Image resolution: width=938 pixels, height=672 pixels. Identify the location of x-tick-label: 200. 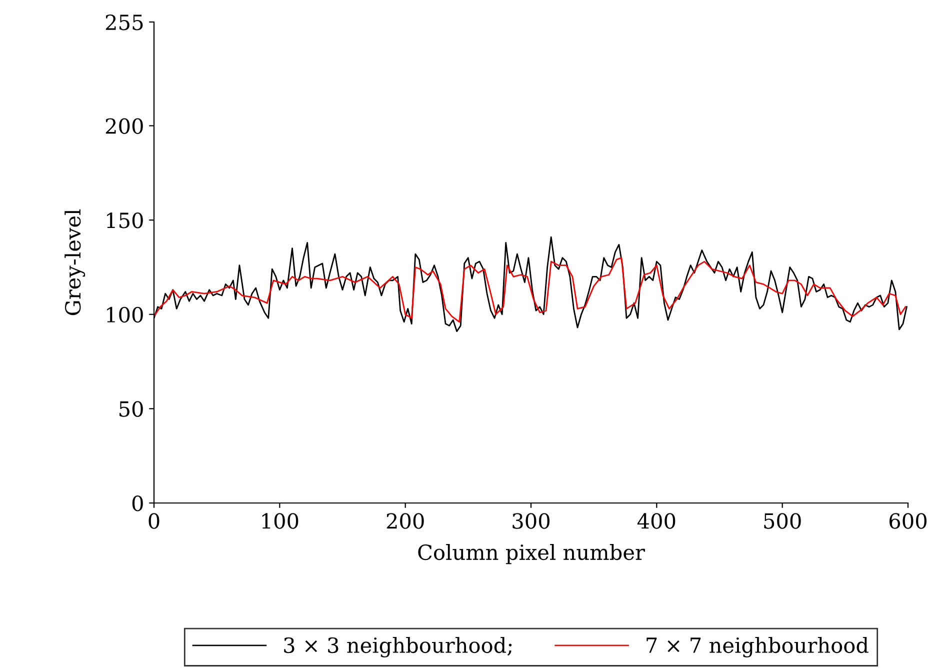
(405, 521).